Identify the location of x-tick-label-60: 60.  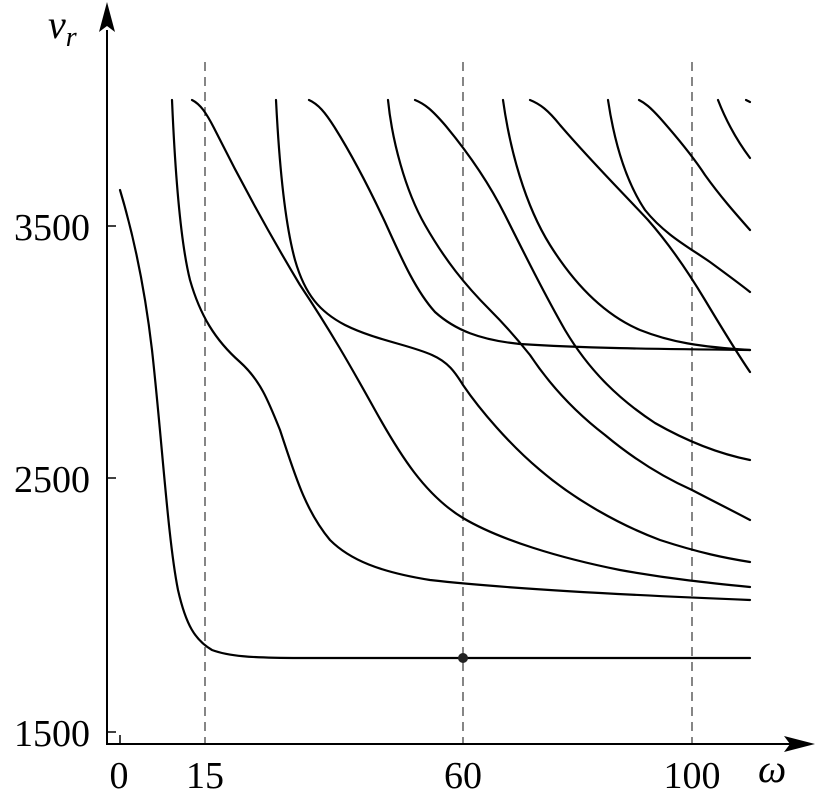
(463, 774).